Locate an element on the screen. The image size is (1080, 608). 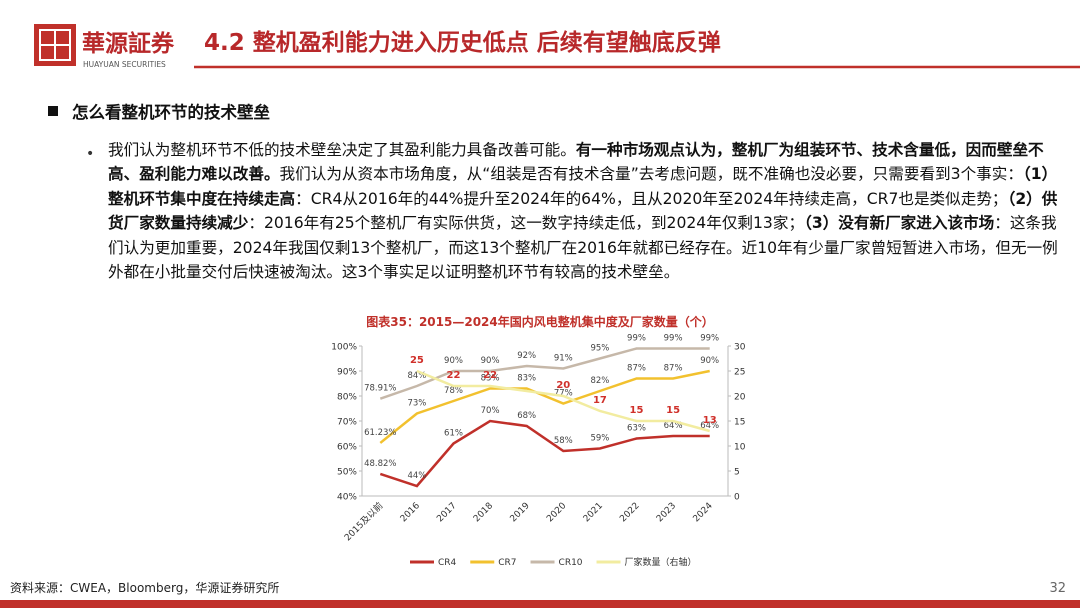
chart-title: 图表35：2015—2024年国内风电整机集中度及厂家数量（个） is located at coordinates (540, 321).